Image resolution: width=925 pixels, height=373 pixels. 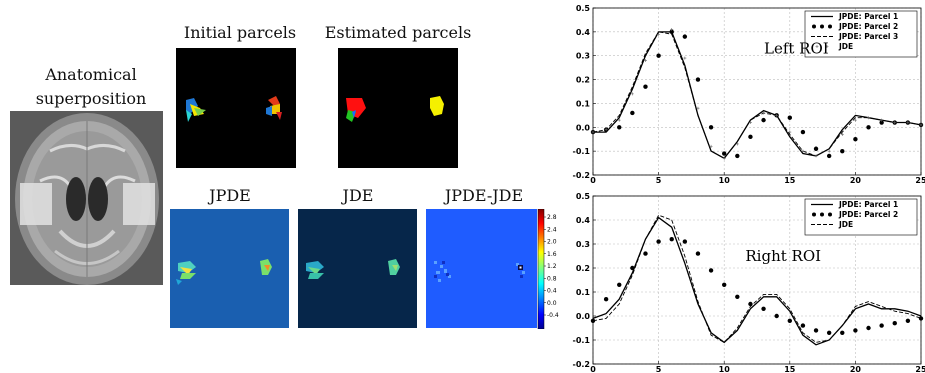 I want to click on legend-box, so click(x=861, y=34).